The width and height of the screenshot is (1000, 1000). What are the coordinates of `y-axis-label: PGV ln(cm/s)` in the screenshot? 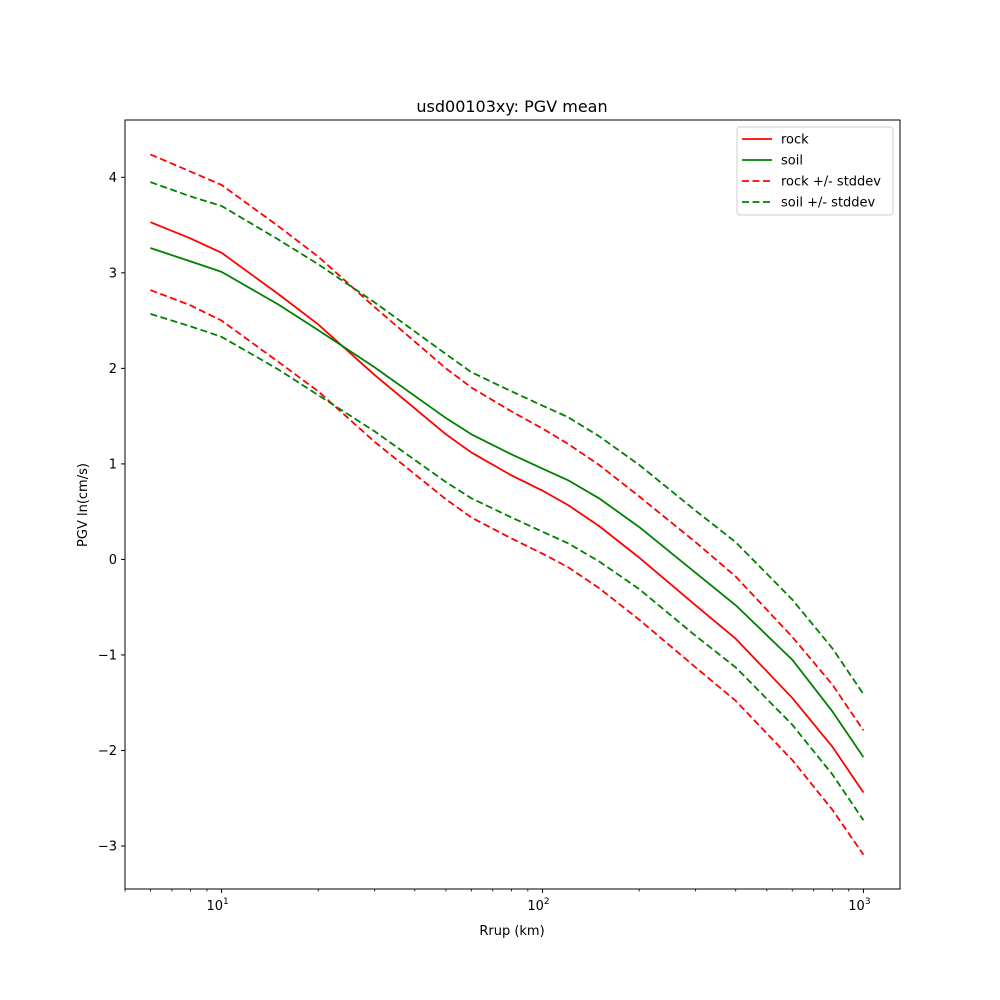 It's located at (83, 505).